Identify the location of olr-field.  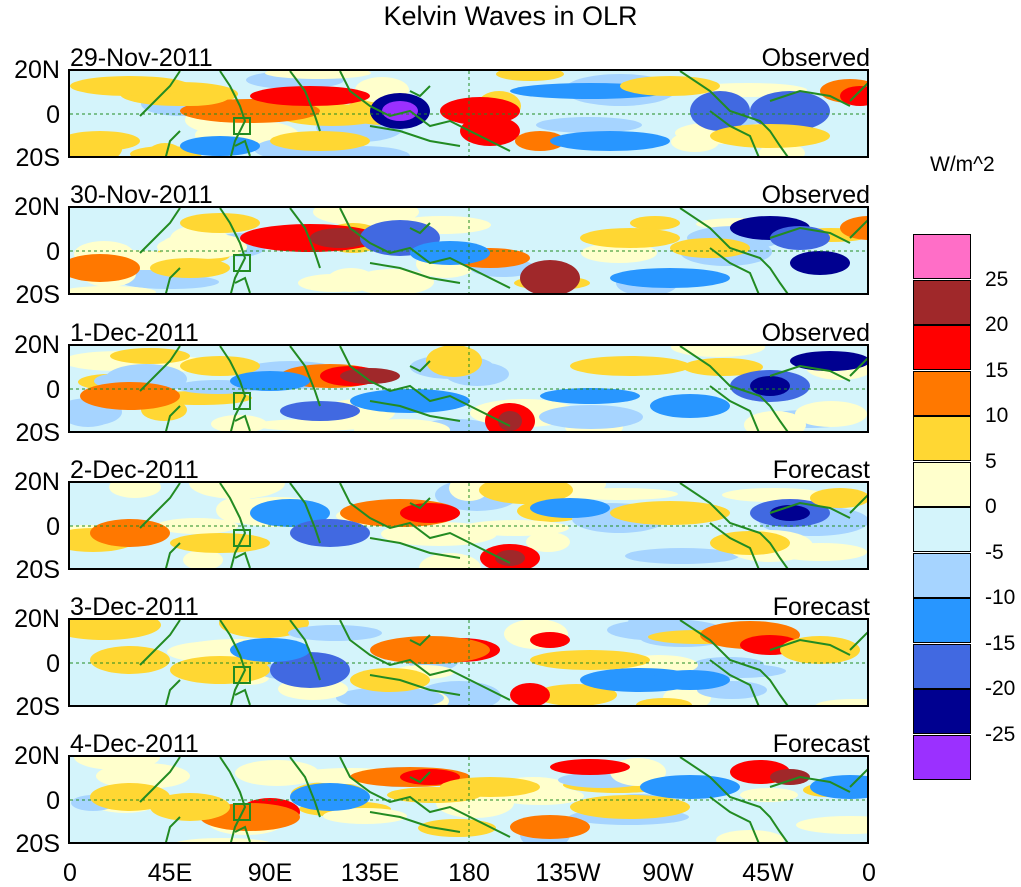
(468, 113).